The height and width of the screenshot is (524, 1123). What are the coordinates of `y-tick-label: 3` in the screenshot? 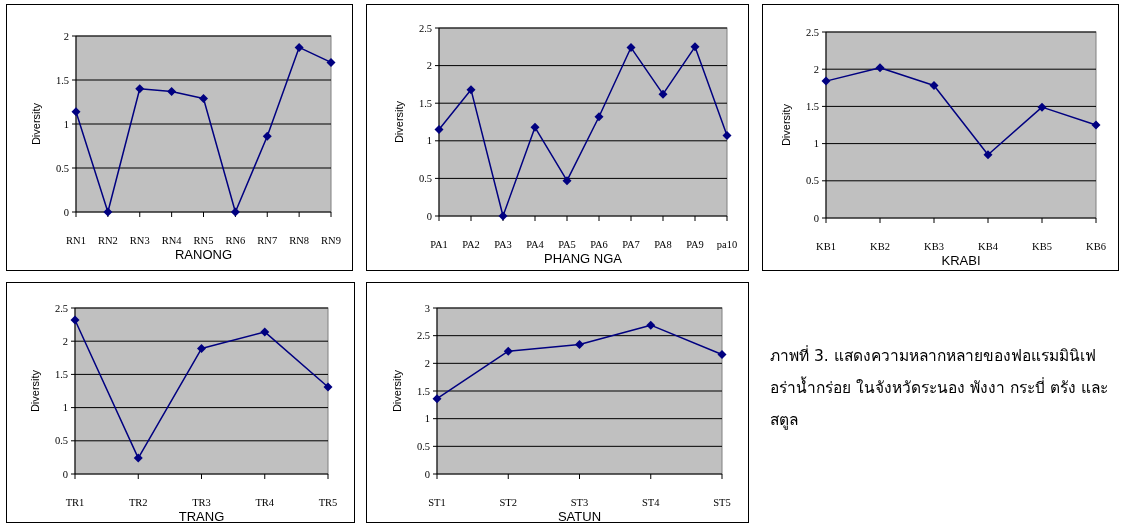 It's located at (427, 308).